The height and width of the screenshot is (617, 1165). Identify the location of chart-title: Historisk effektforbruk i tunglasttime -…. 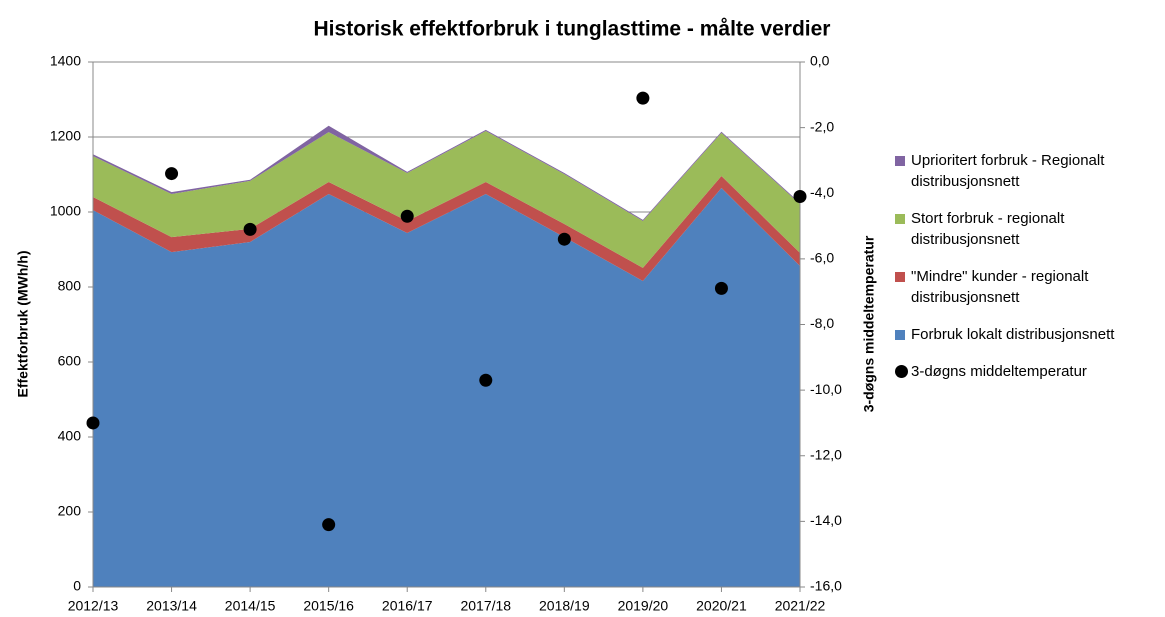
(572, 29).